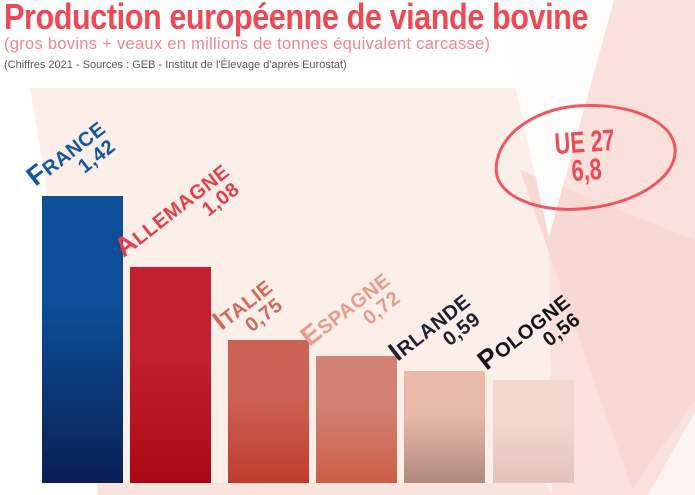  What do you see at coordinates (533, 431) in the screenshot?
I see `bar-pologne` at bounding box center [533, 431].